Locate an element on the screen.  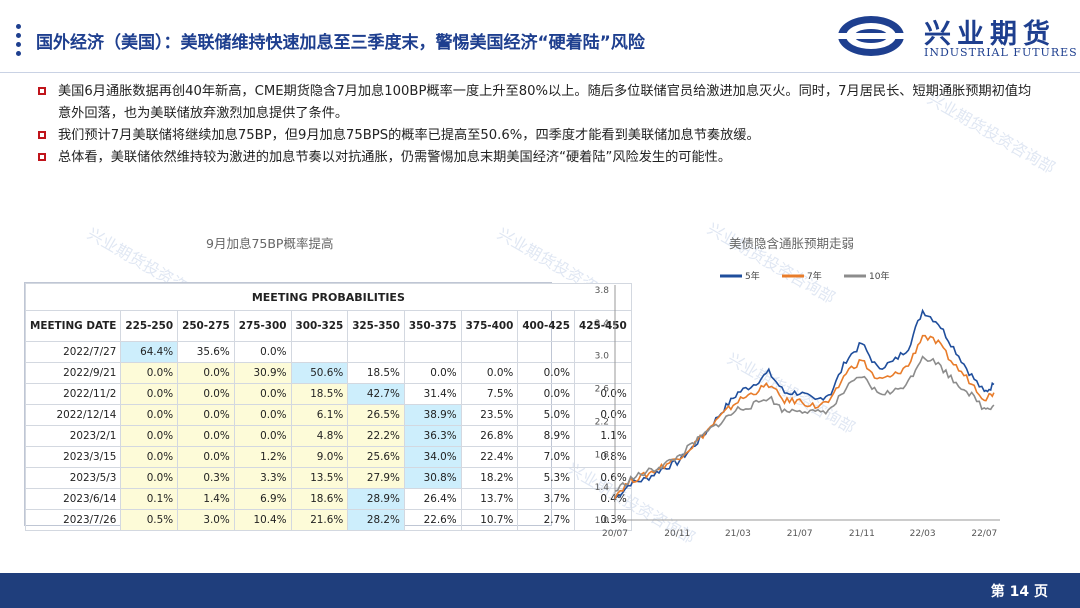
probability-cell: 7.0% is located at coordinates (546, 457).